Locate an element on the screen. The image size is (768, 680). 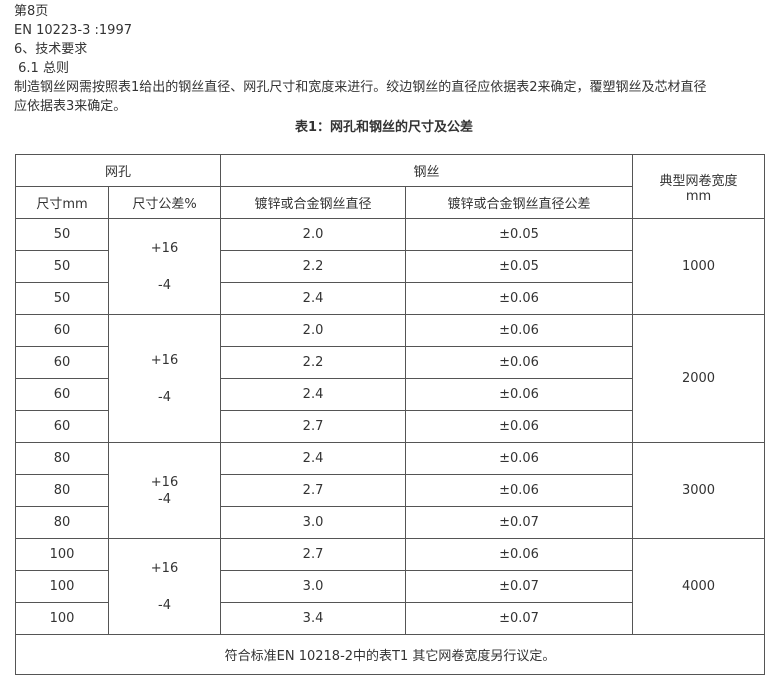
table-row: 50 +16 -4 2.0 ±0.05 1000 is located at coordinates (390, 266).